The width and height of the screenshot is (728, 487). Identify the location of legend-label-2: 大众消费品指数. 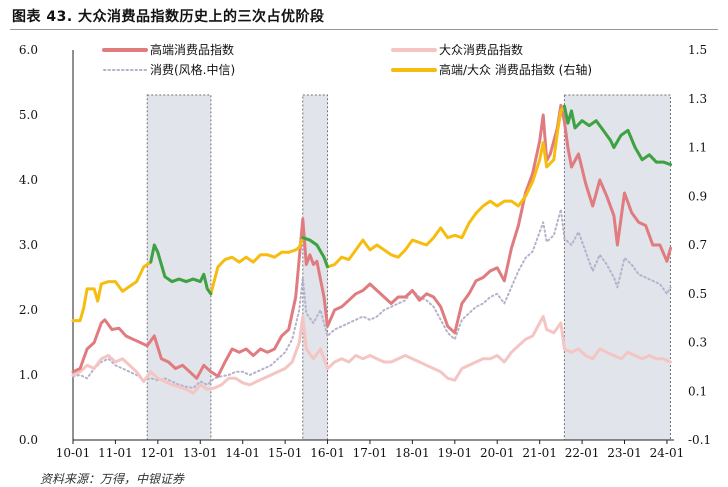
(481, 49).